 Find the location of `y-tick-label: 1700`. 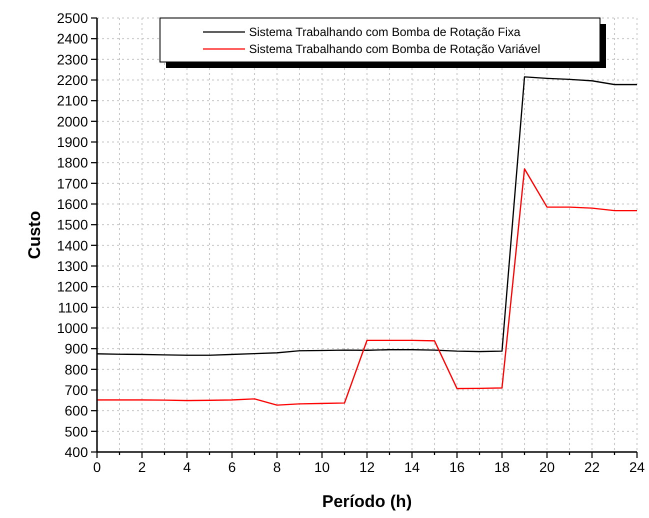

y-tick-label: 1700 is located at coordinates (72, 183).